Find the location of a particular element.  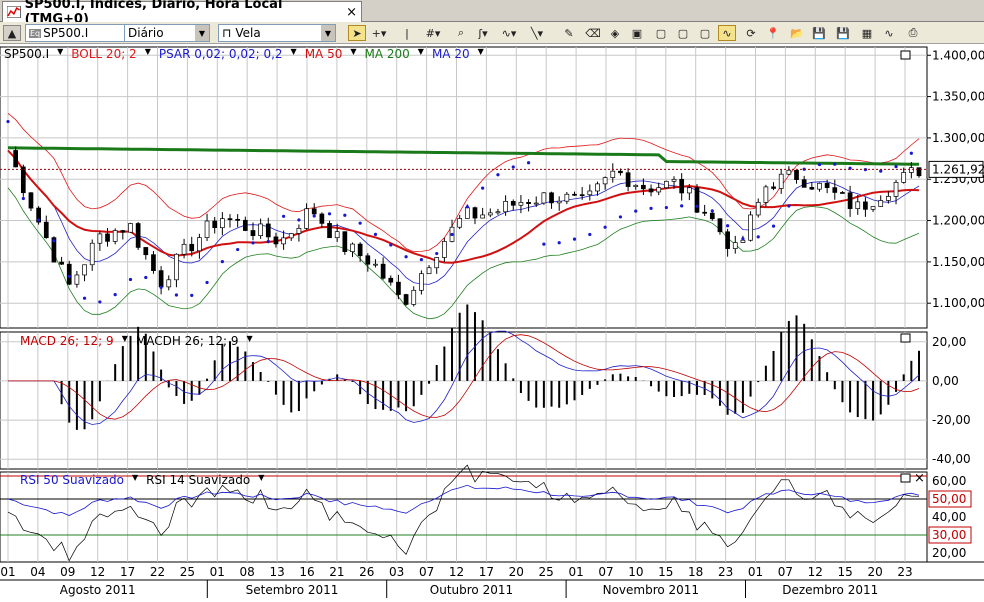

grid-icon: #▾ is located at coordinates (433, 33).